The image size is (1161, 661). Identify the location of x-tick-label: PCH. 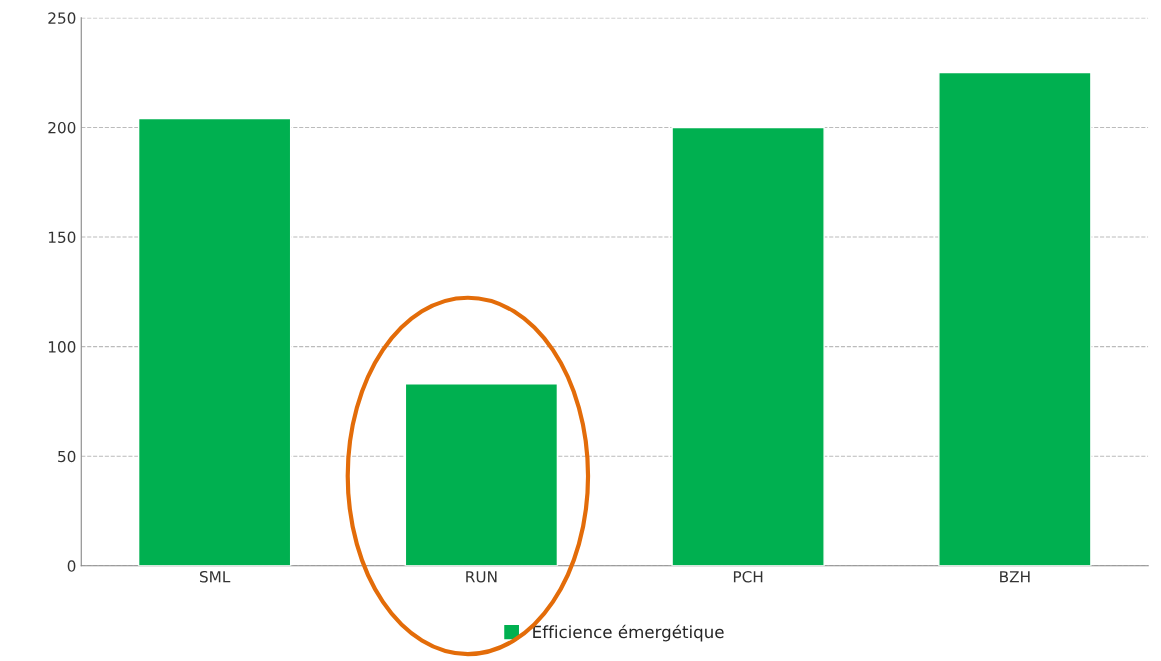
(748, 576).